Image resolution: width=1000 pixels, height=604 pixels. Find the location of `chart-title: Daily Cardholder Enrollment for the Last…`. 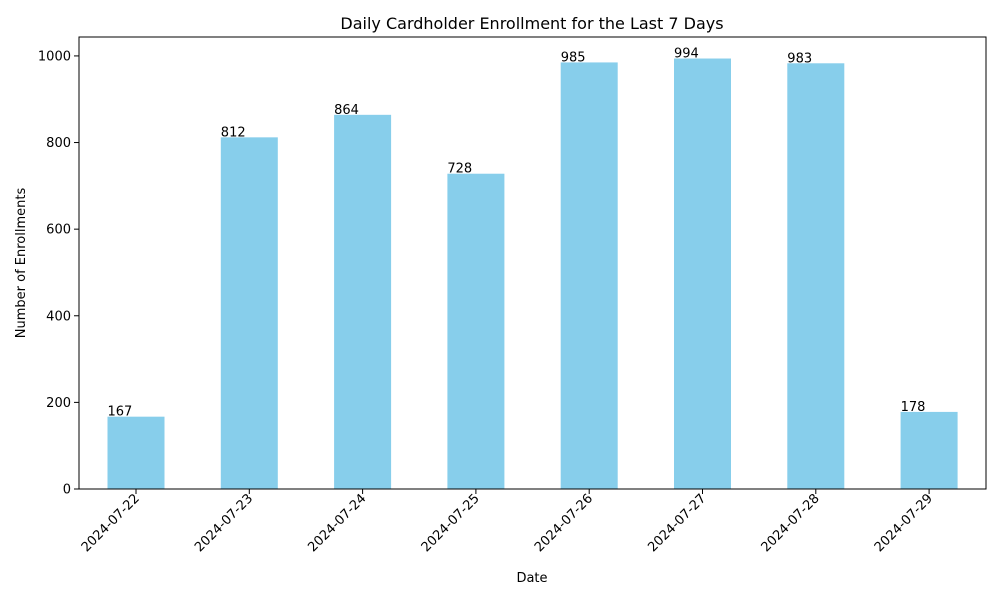

chart-title: Daily Cardholder Enrollment for the Last… is located at coordinates (531, 23).